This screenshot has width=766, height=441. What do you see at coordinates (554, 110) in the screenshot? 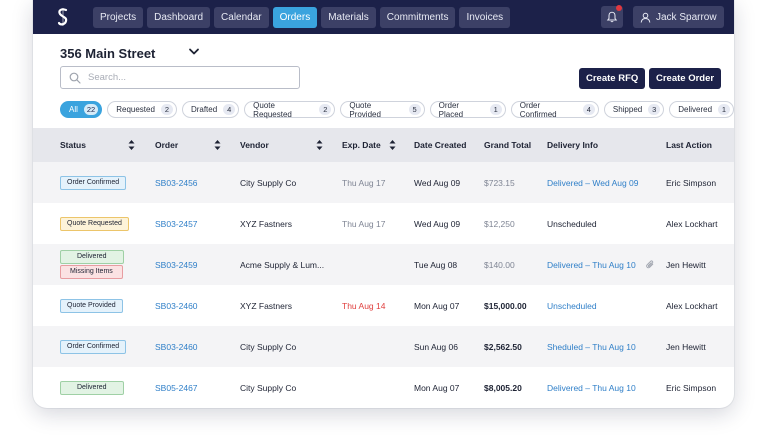
I see `filter-chip-order-confirmed: Order Confirmed 4` at bounding box center [554, 110].